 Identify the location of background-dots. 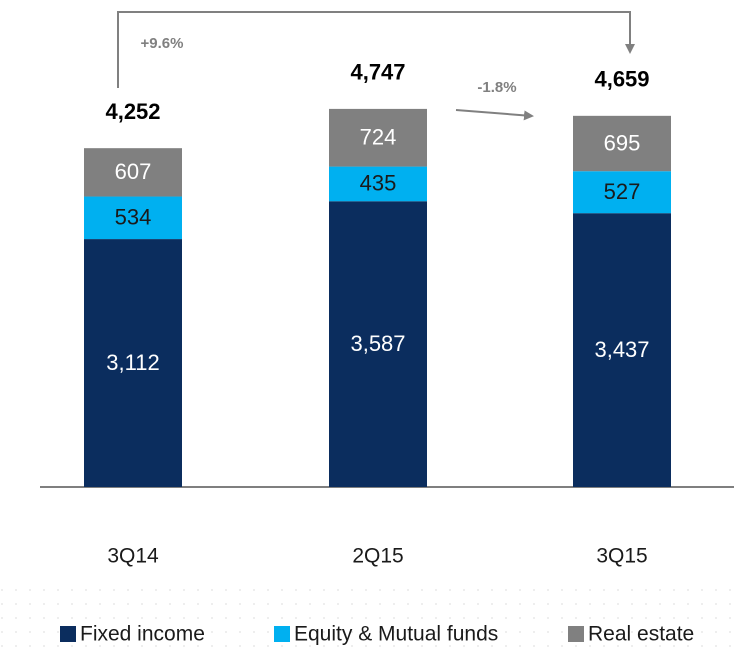
(367, 614).